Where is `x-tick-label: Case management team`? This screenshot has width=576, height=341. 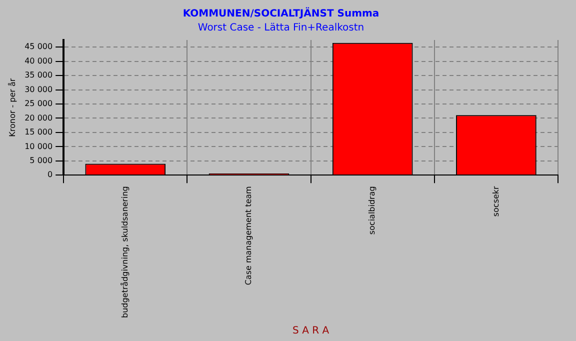
x-tick-label: Case management team is located at coordinates (249, 236).